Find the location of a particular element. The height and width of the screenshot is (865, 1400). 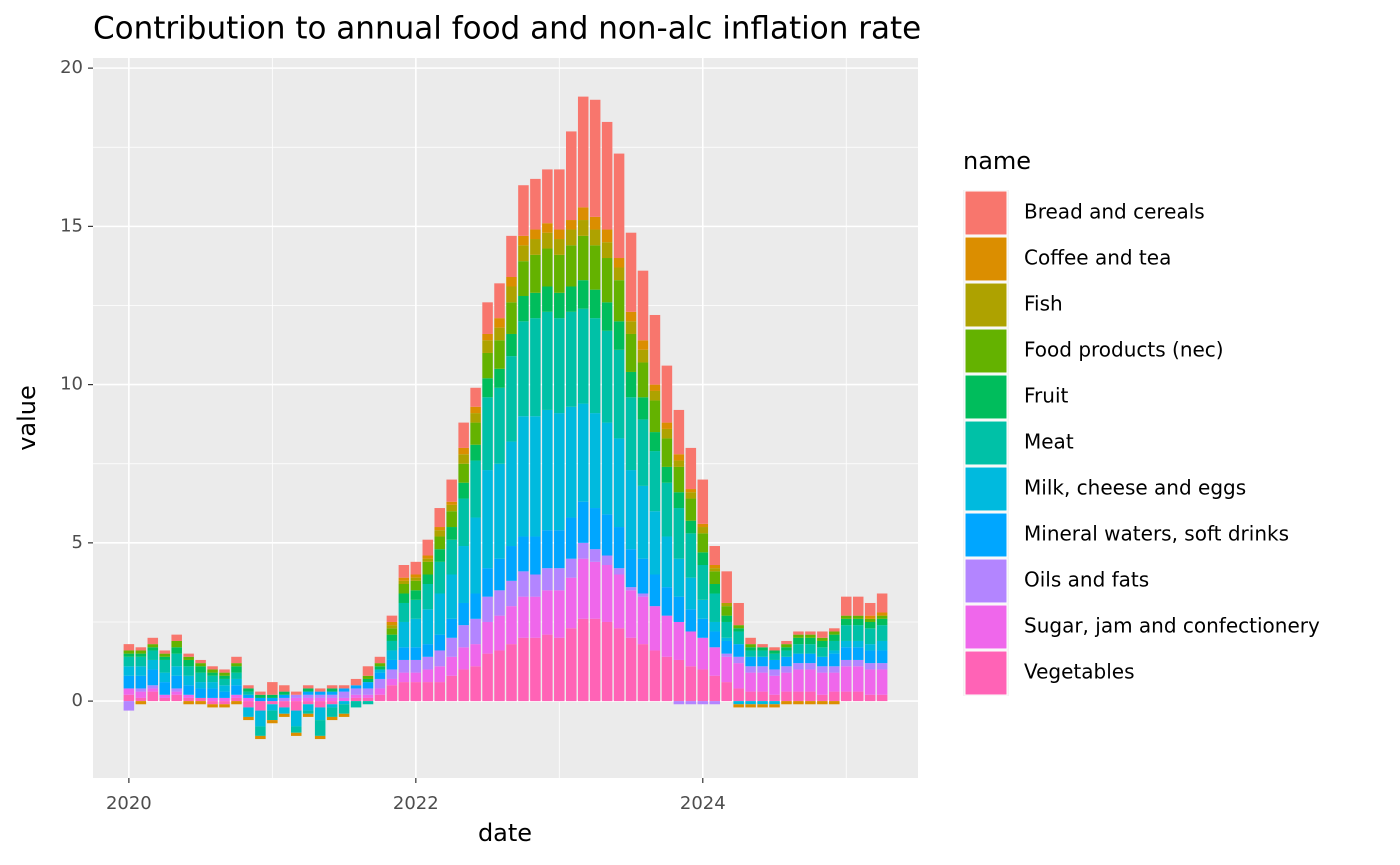

legend-label: Oils and fats is located at coordinates (1086, 580).